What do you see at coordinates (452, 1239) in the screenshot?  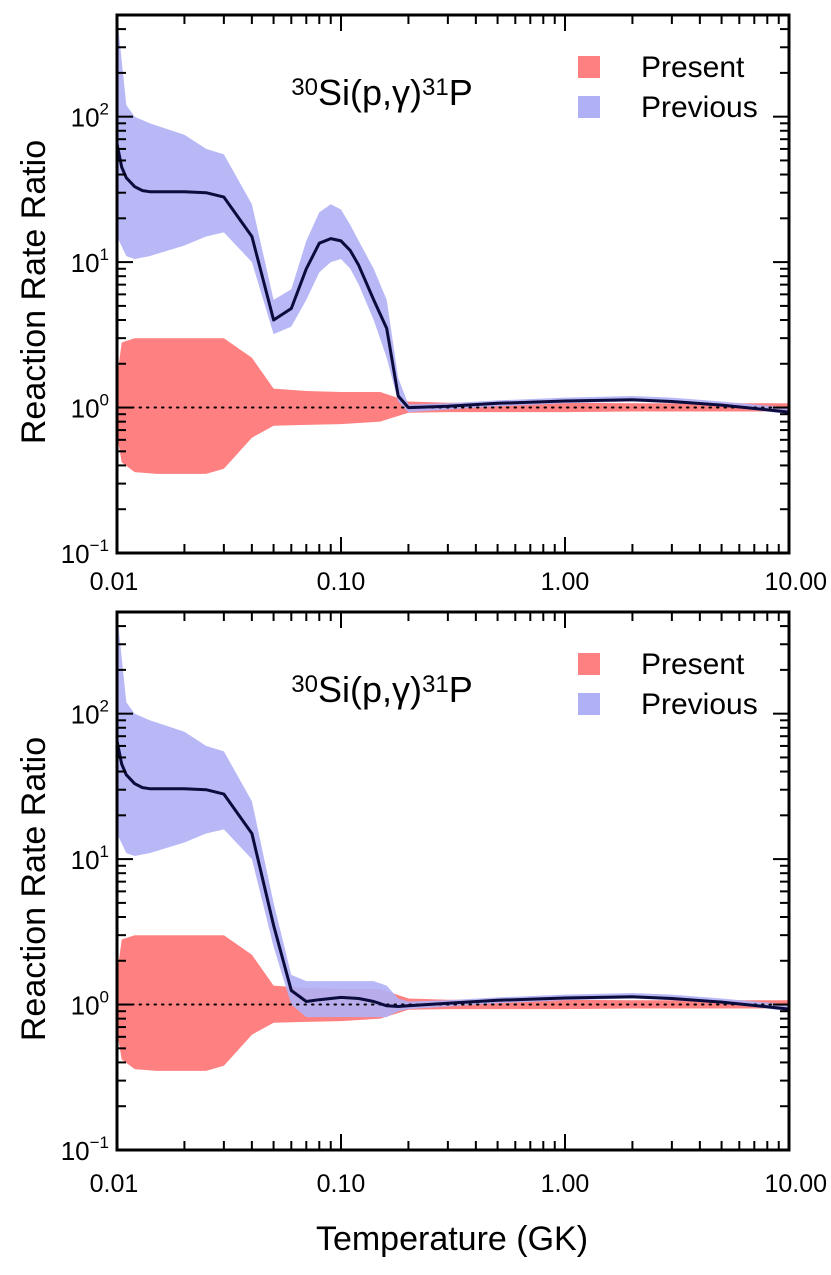 I see `x-axis-label: Temperature (GK)` at bounding box center [452, 1239].